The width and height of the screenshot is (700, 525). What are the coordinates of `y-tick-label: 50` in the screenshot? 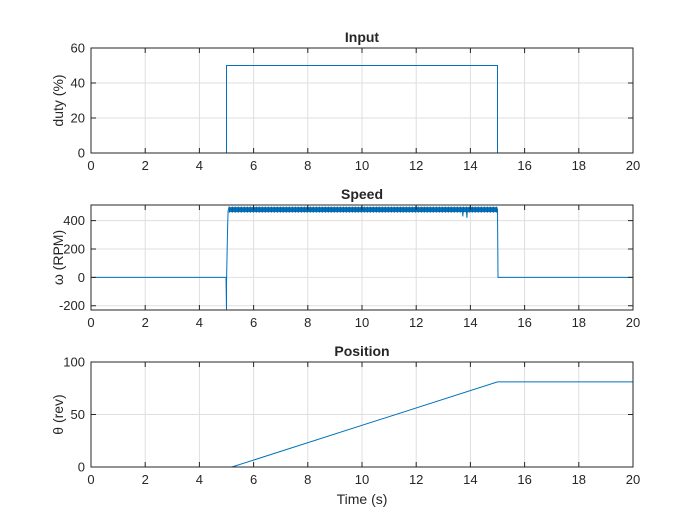 It's located at (78, 414).